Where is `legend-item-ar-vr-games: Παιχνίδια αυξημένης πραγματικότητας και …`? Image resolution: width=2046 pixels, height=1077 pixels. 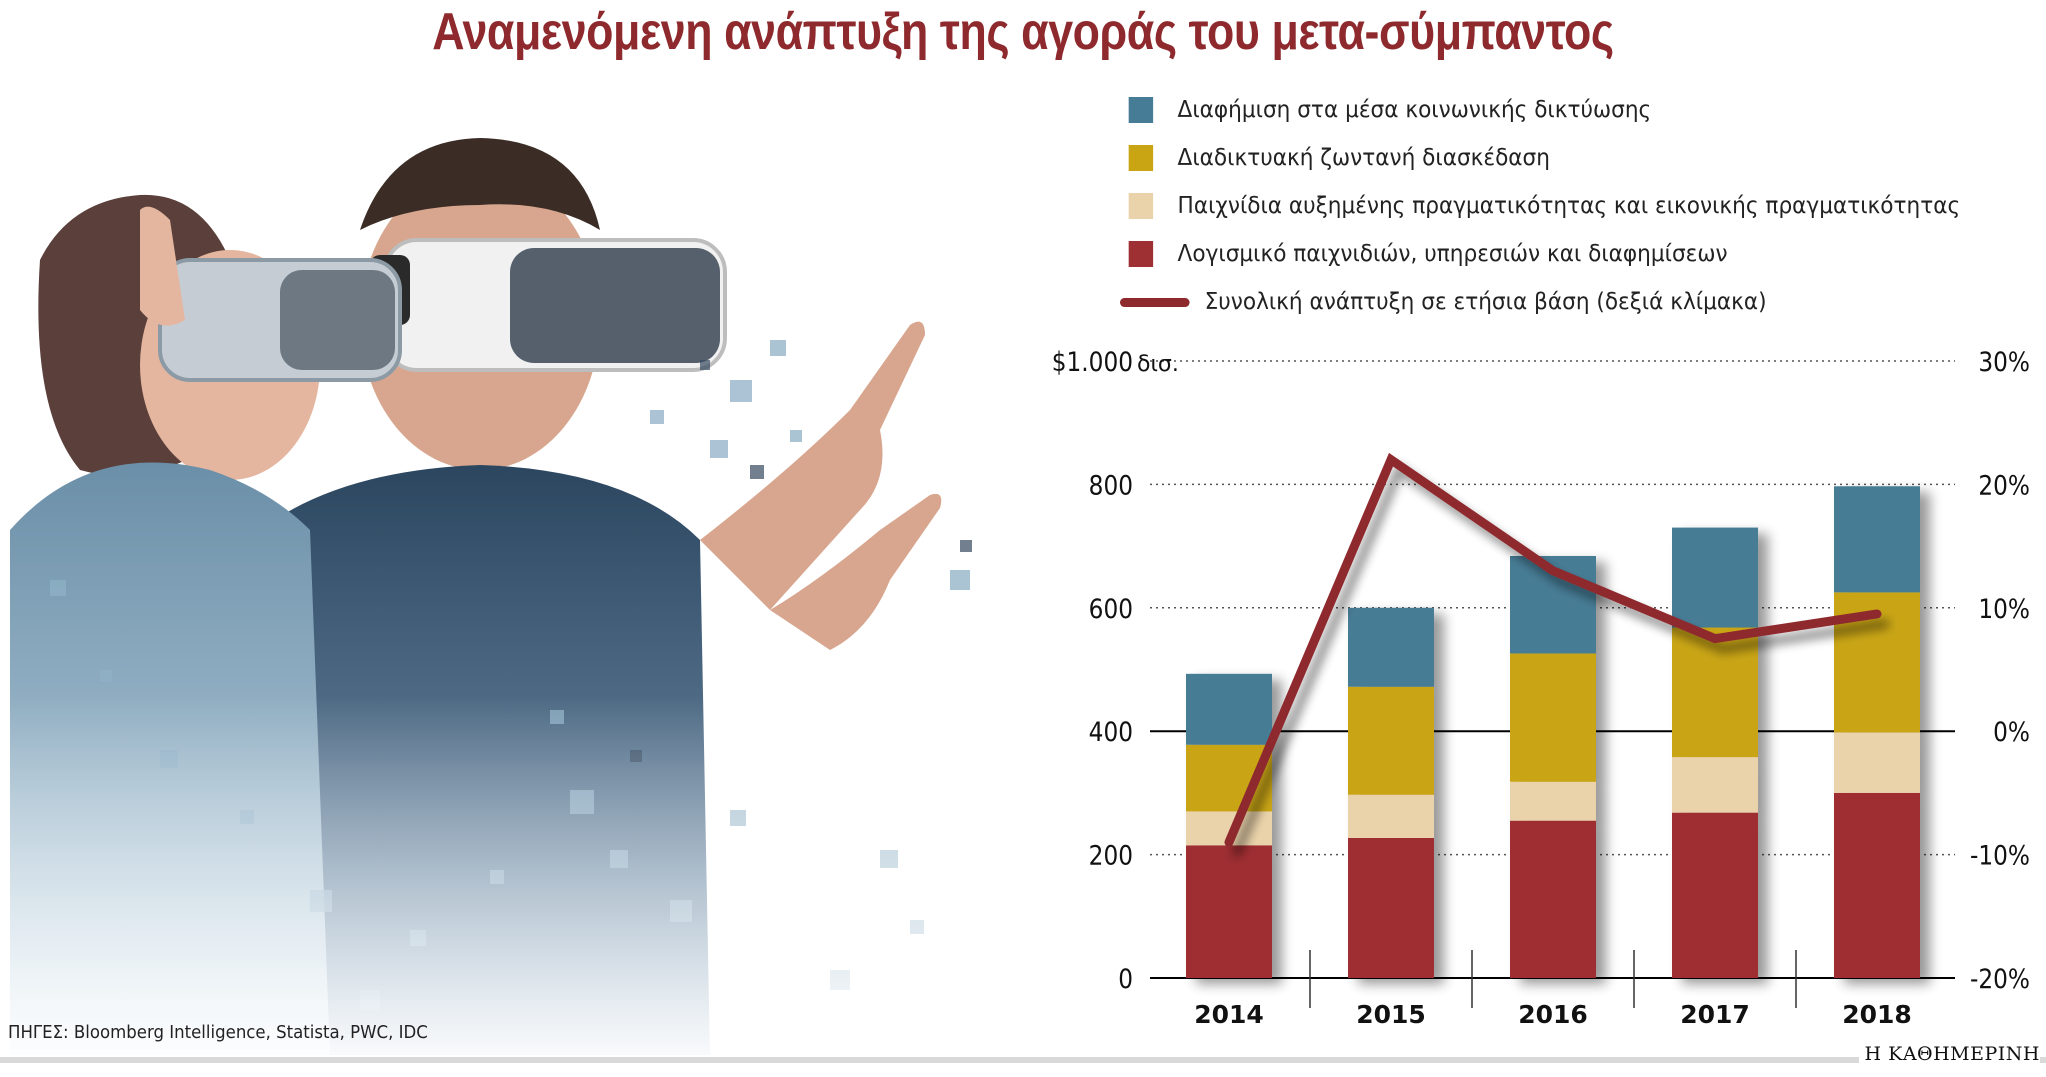
legend-item-ar-vr-games: Παιχνίδια αυξημένης πραγματικότητας και … is located at coordinates (1534, 206).